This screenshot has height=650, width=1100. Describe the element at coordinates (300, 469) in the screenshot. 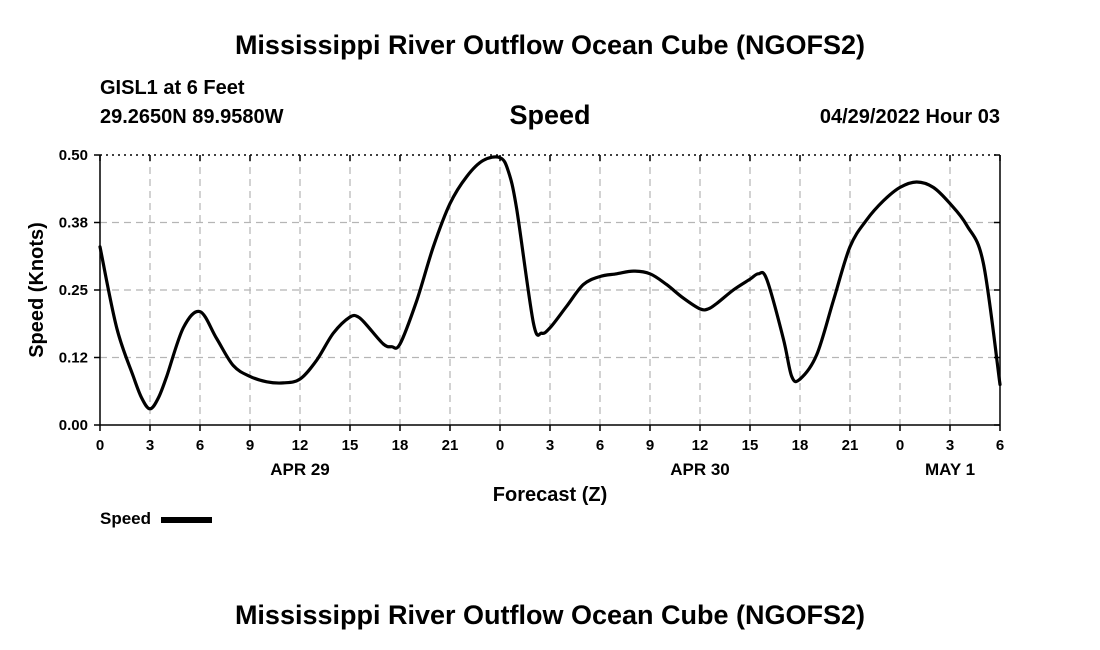

I see `x-date-label: APR 29` at that location.